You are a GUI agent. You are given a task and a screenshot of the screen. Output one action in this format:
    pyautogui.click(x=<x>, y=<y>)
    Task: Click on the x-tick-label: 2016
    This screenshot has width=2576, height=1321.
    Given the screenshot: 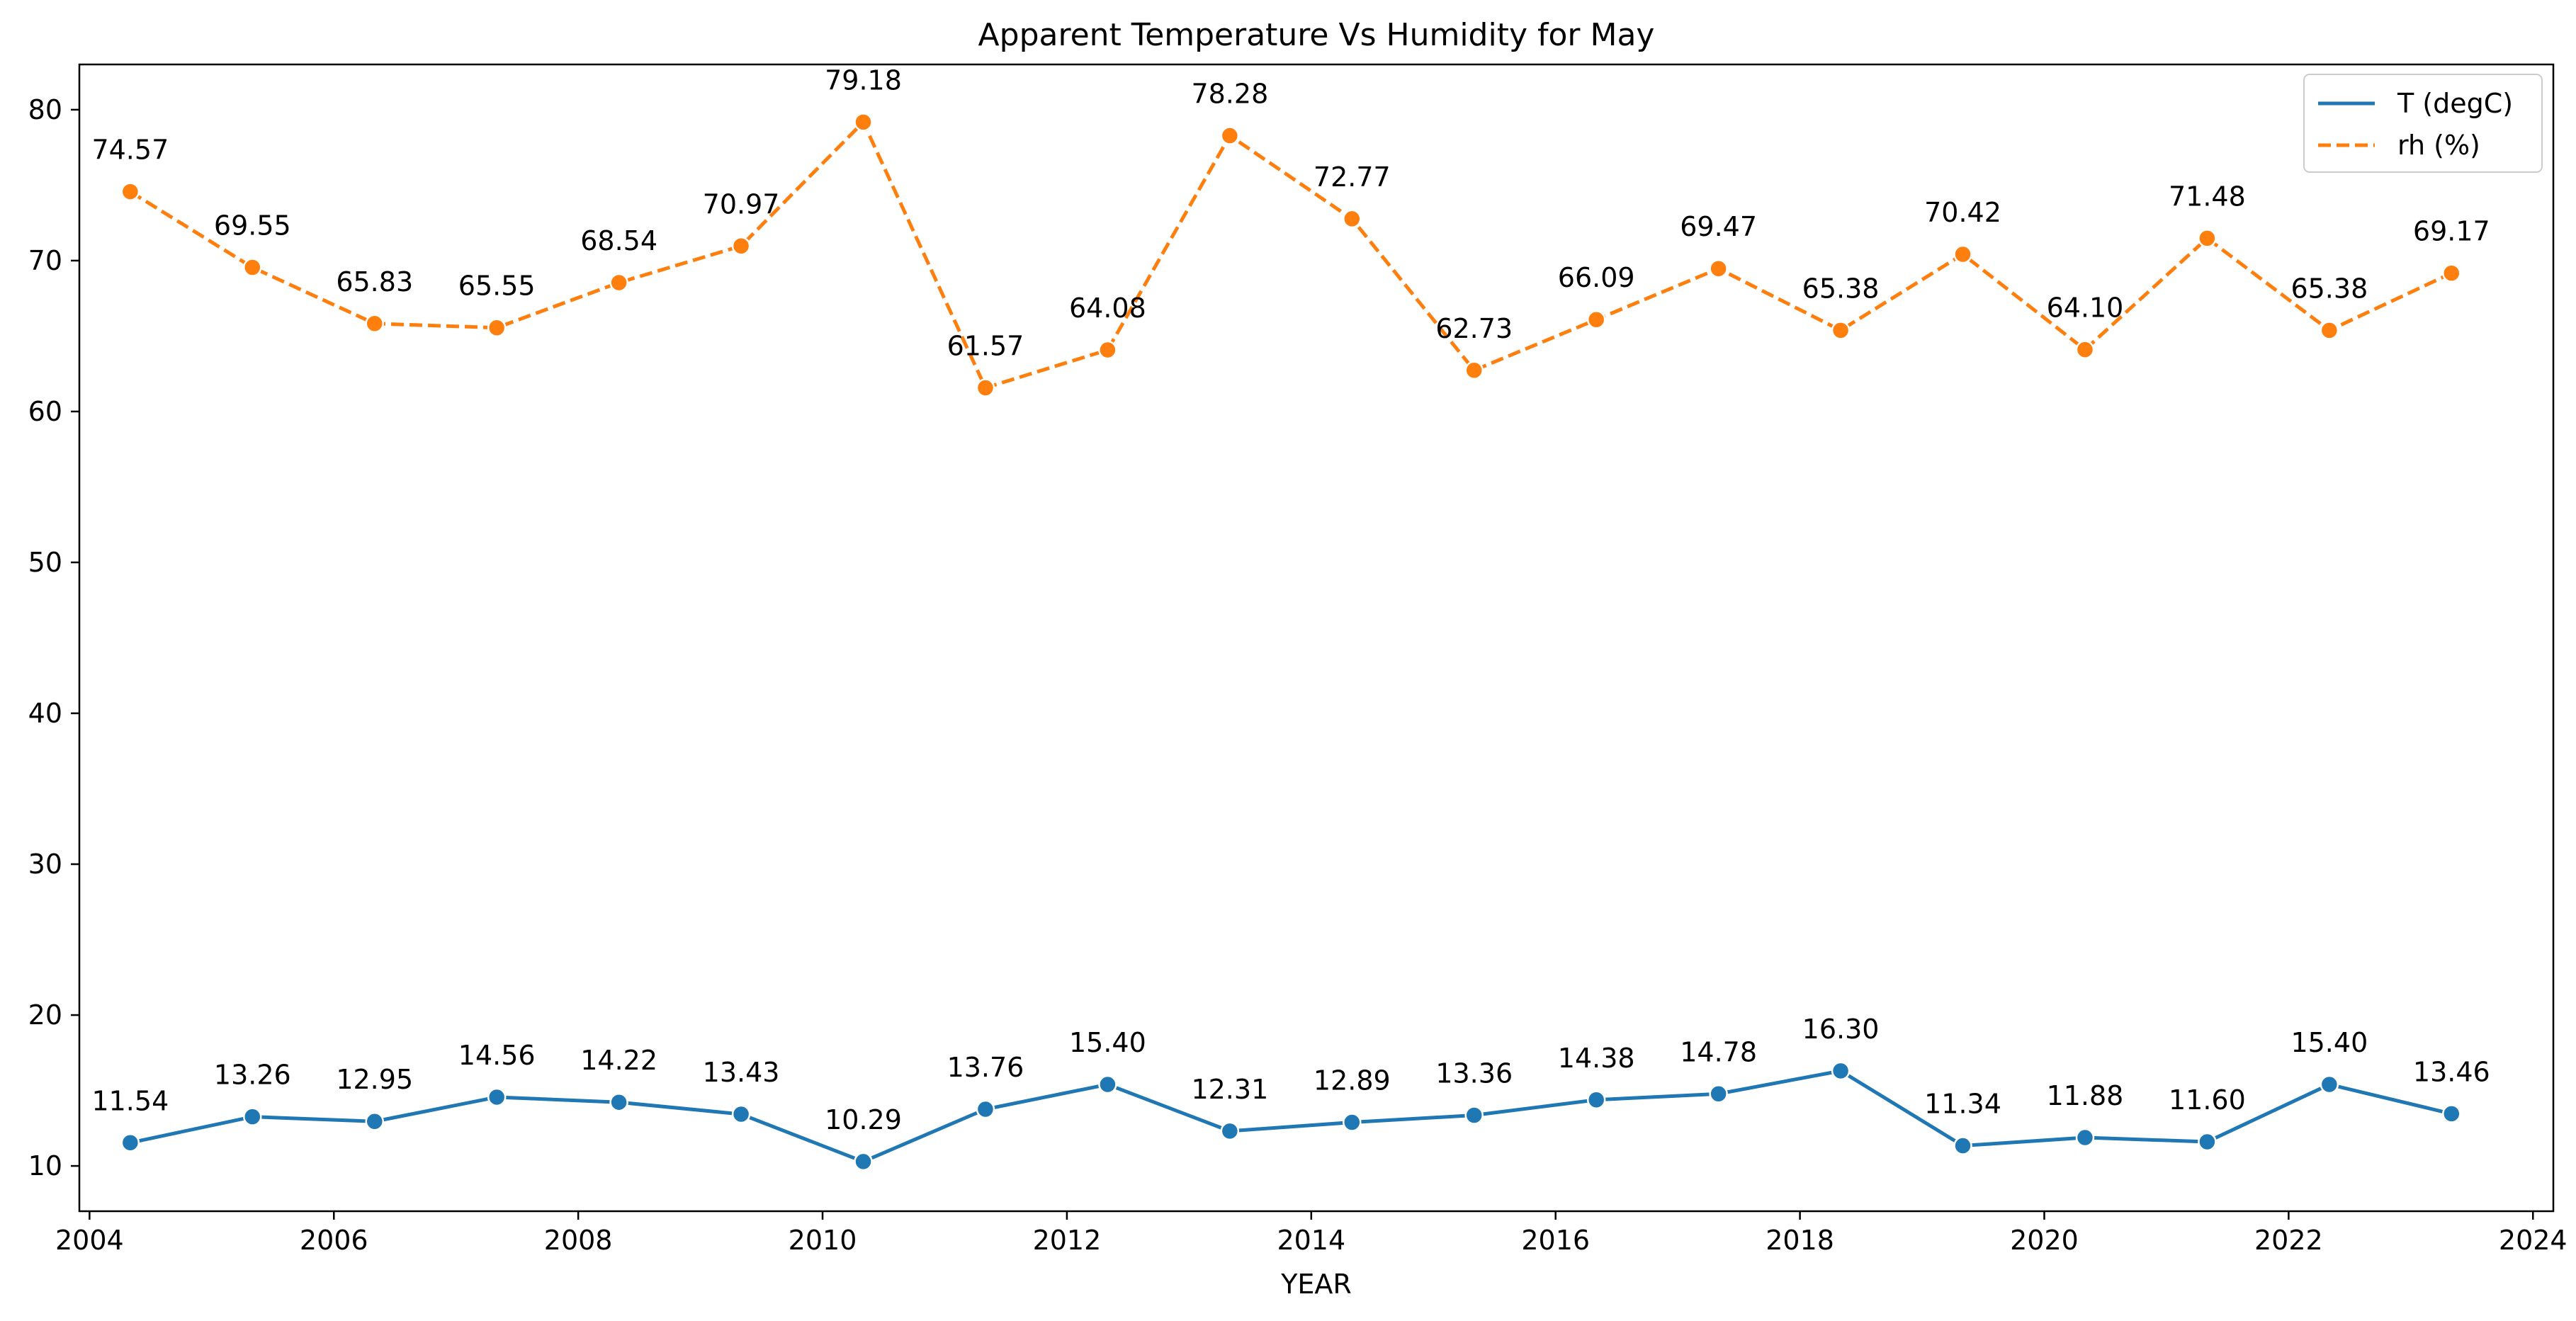 What is the action you would take?
    pyautogui.click(x=1555, y=1240)
    